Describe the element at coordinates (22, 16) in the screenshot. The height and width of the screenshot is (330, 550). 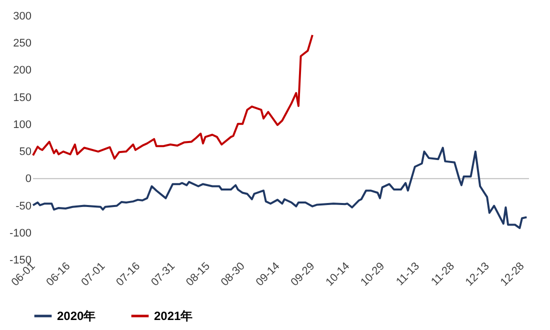
I see `y-tick-label: 300` at that location.